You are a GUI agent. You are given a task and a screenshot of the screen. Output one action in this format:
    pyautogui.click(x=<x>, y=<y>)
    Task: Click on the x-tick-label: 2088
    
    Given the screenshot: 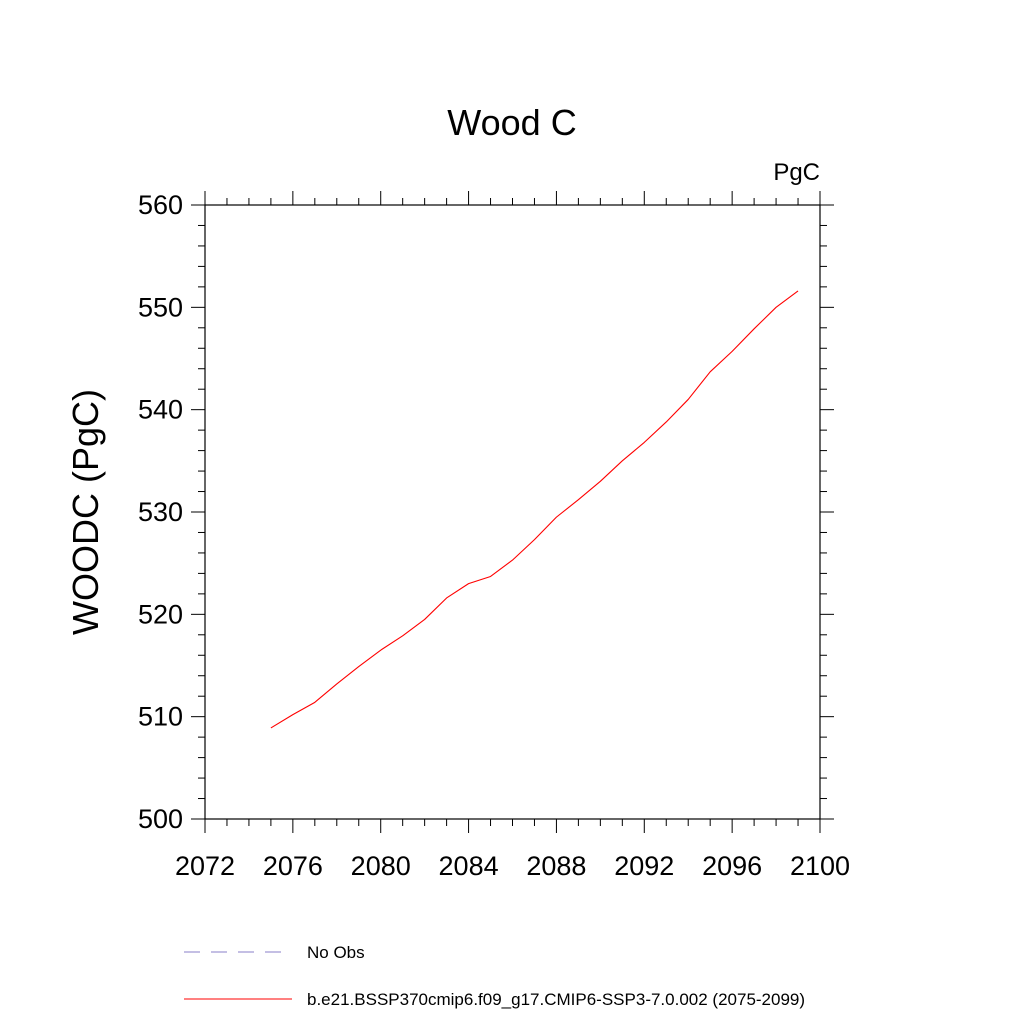 What is the action you would take?
    pyautogui.click(x=556, y=866)
    